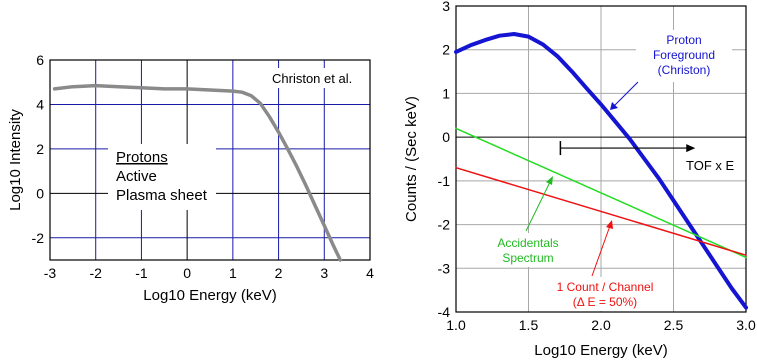 This screenshot has height=362, width=757. Describe the element at coordinates (411, 159) in the screenshot. I see `right-y-axis-label: Counts / (Sec keV)` at that location.